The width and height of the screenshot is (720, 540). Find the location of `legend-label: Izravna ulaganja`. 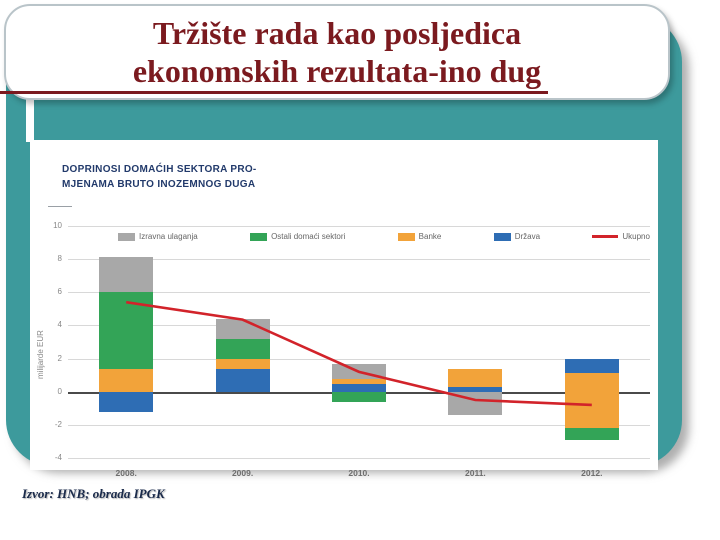

legend-label: Izravna ulaganja is located at coordinates (168, 236).